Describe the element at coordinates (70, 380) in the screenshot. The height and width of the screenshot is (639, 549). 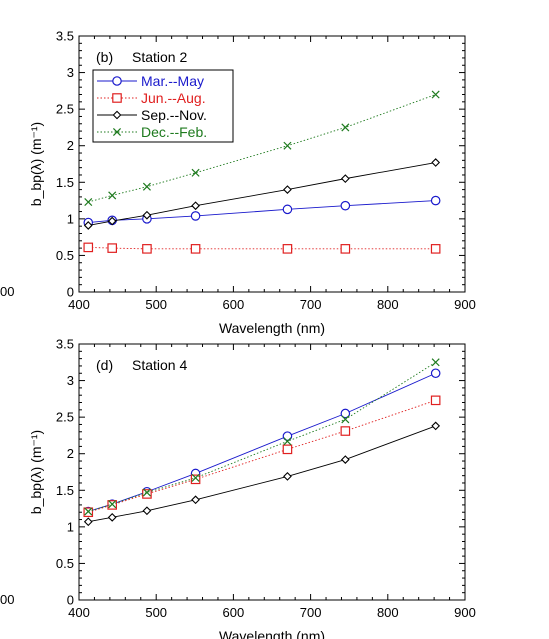
I see `y-tick-label: 3` at that location.